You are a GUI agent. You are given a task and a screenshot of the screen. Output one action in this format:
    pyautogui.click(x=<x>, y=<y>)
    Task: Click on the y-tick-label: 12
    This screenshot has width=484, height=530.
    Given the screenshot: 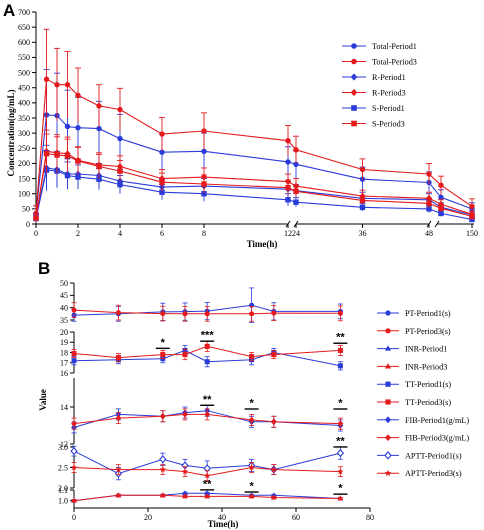 What is the action you would take?
    pyautogui.click(x=64, y=444)
    